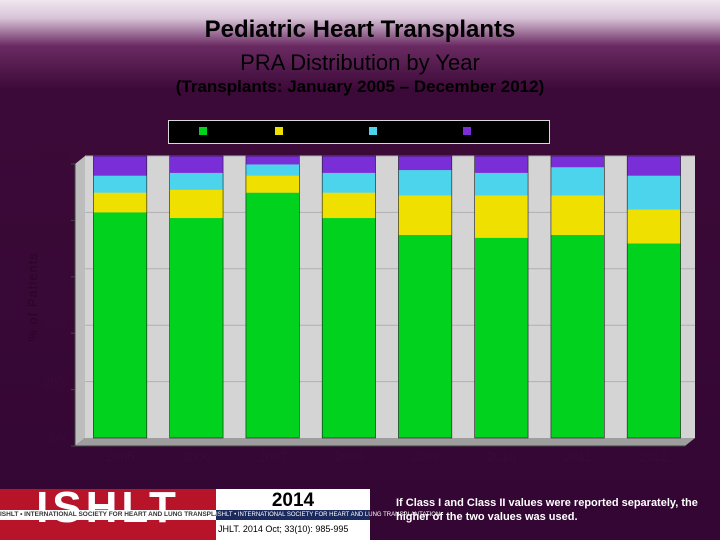 The height and width of the screenshot is (540, 720). I want to click on y-tick-label: 40%, so click(56, 325).